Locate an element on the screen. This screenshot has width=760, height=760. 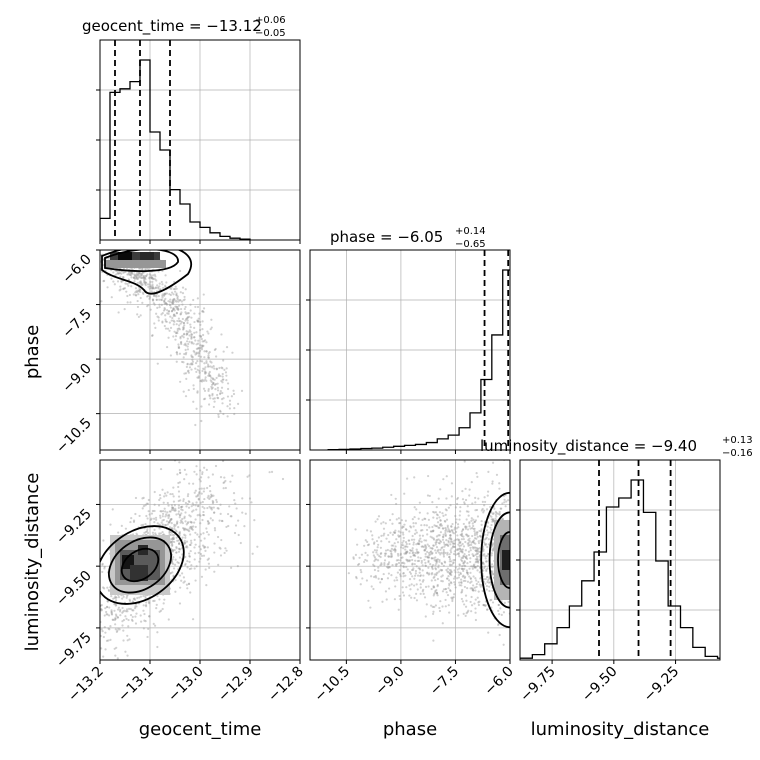
title-phase: phase = −6.05 is located at coordinates (386, 237).